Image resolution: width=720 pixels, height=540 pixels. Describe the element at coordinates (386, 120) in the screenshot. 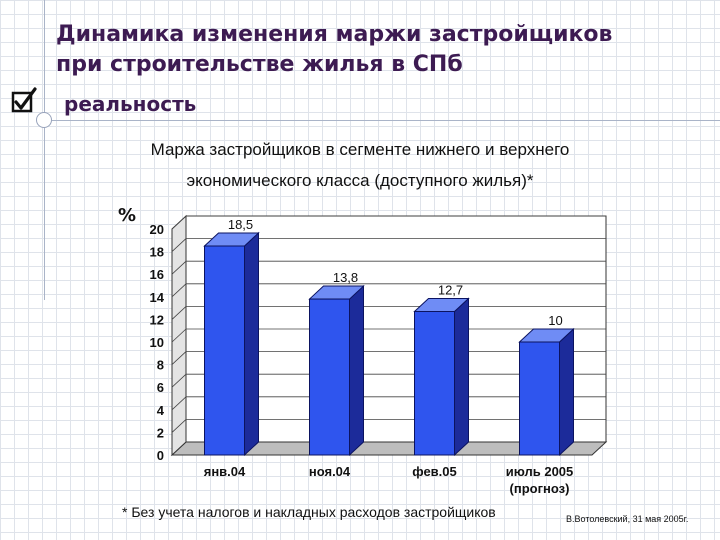

I see `decor-horizontal-line` at that location.